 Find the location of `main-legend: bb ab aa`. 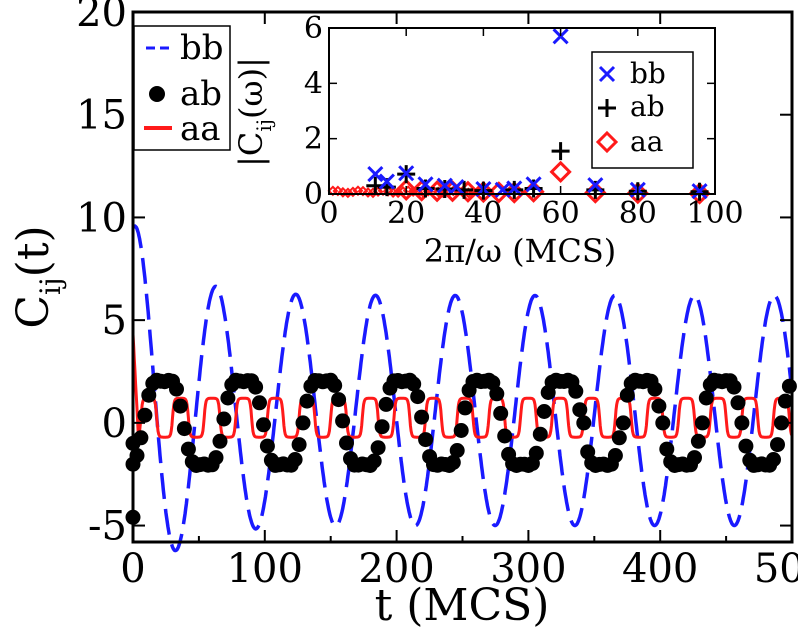

main-legend: bb ab aa is located at coordinates (182, 88).